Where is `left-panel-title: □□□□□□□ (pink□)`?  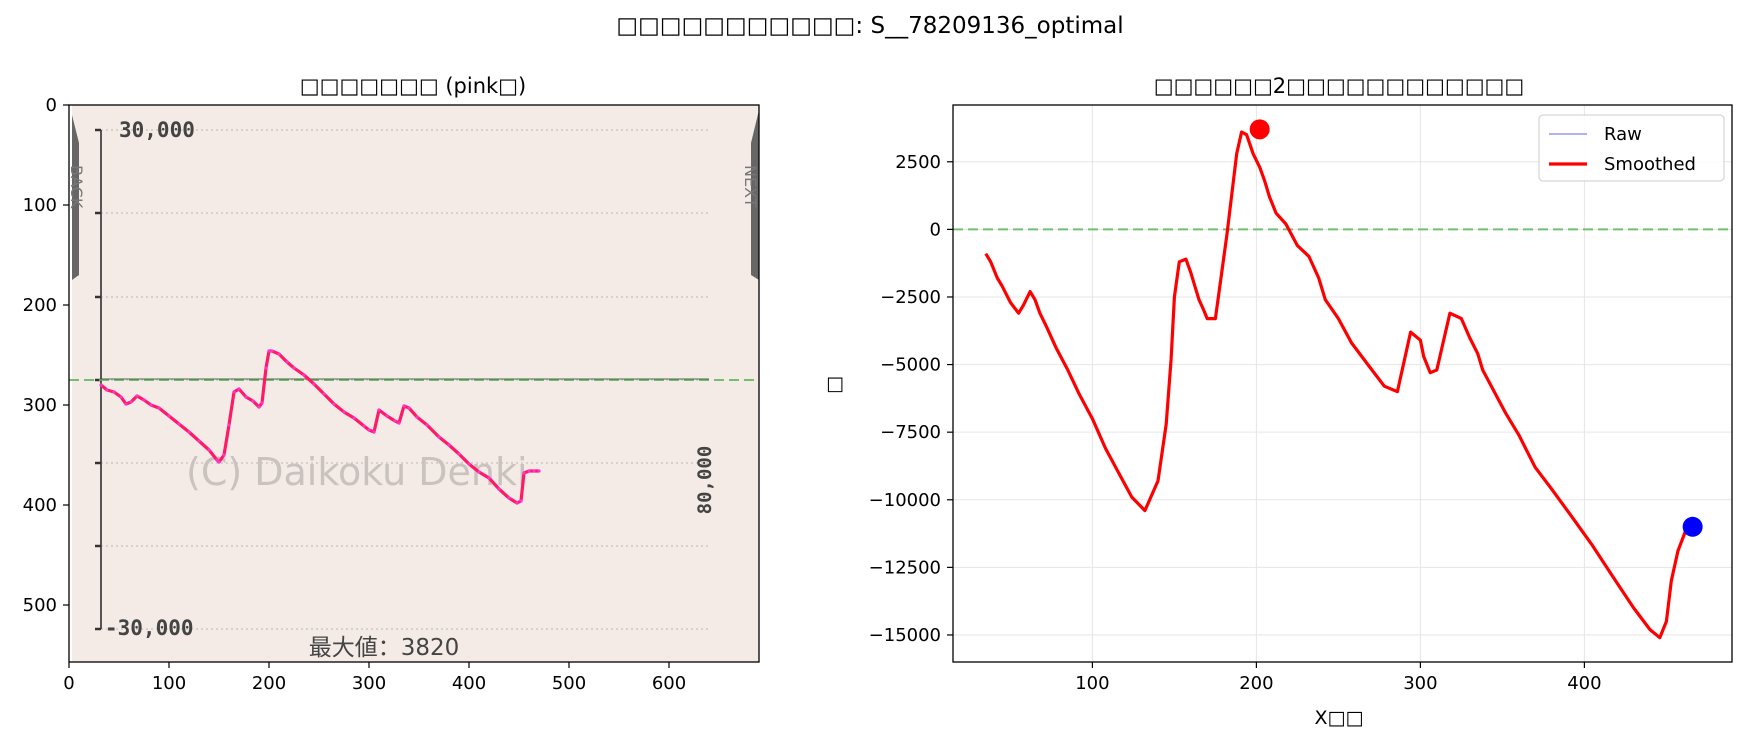 left-panel-title: □□□□□□□ (pink□) is located at coordinates (413, 86).